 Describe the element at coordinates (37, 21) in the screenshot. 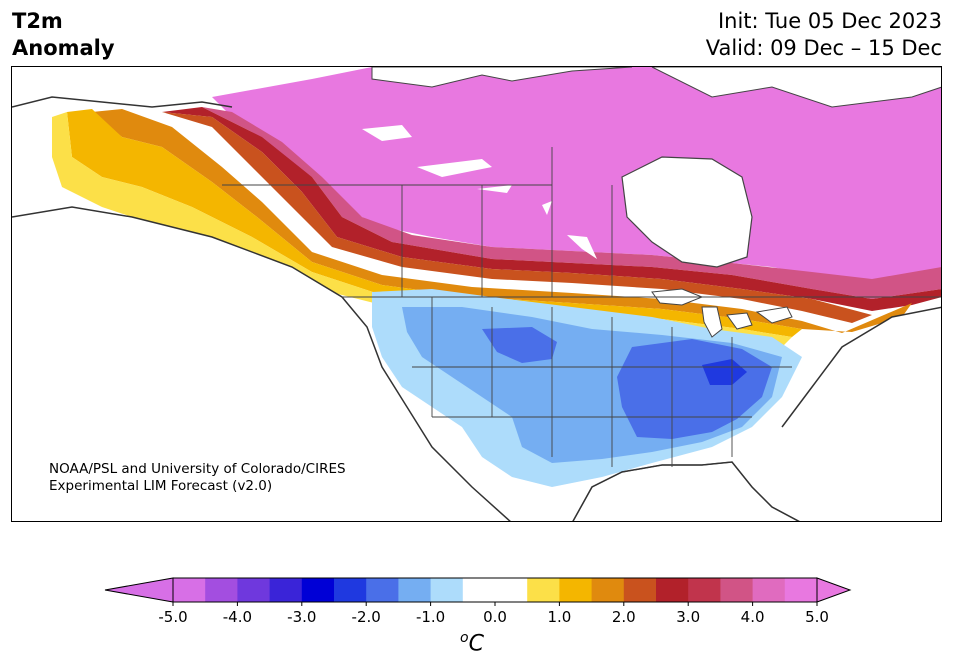

I see `title-line1: T2m` at that location.